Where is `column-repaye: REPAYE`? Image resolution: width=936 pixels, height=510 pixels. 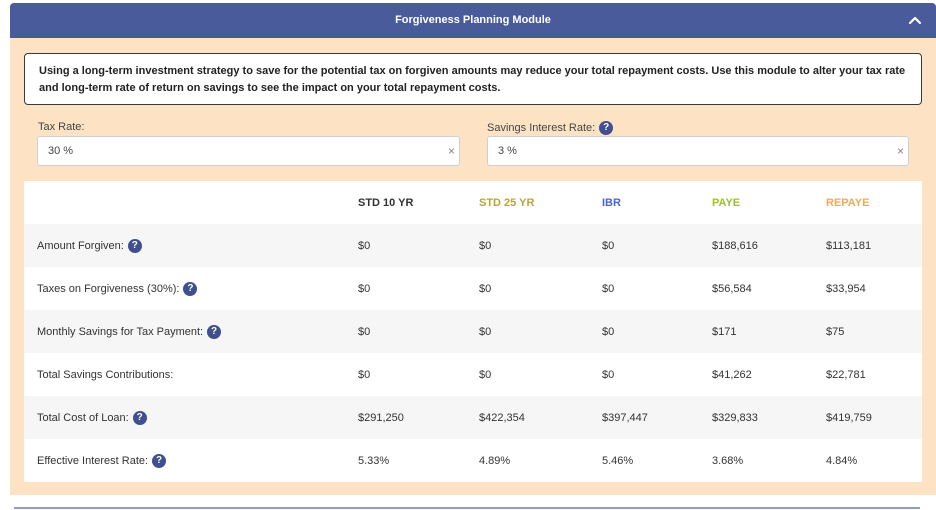
column-repaye: REPAYE is located at coordinates (848, 202).